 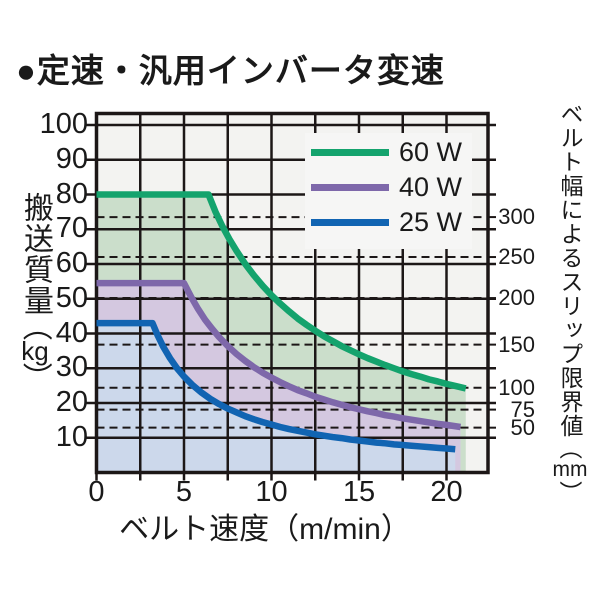 I want to click on right-axis-unit: mm, so click(x=570, y=469).